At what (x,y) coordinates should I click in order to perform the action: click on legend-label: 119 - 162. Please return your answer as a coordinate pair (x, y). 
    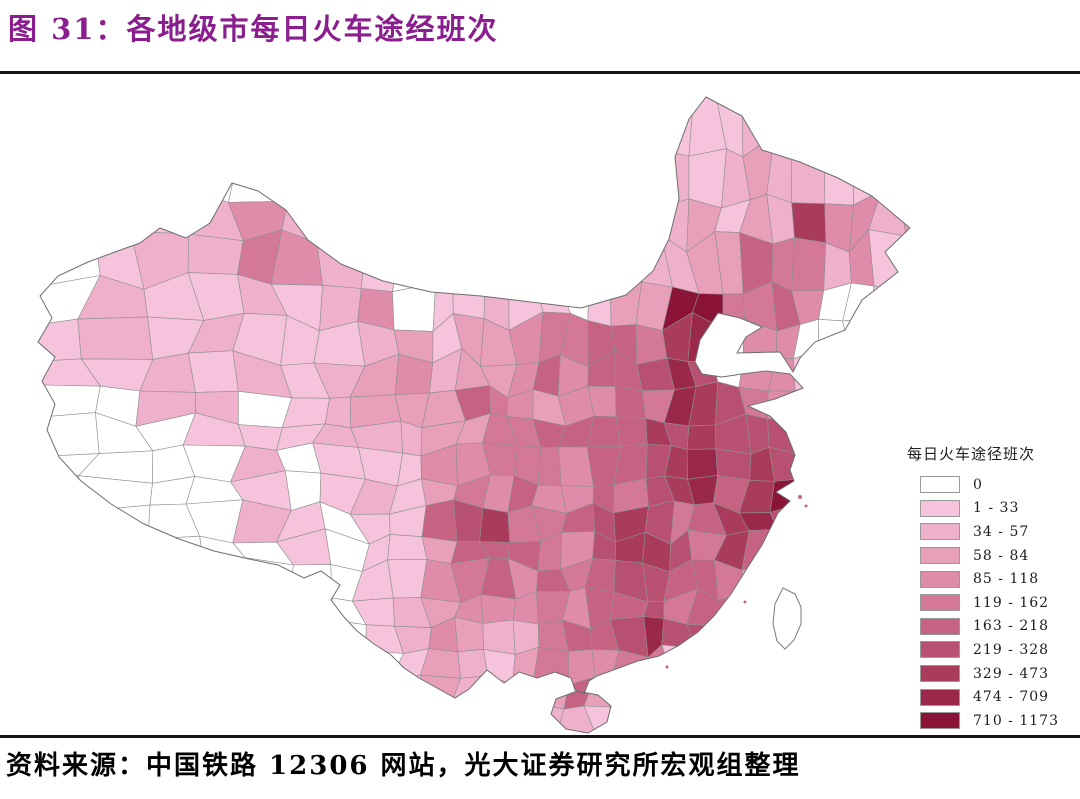
    Looking at the image, I should click on (1011, 602).